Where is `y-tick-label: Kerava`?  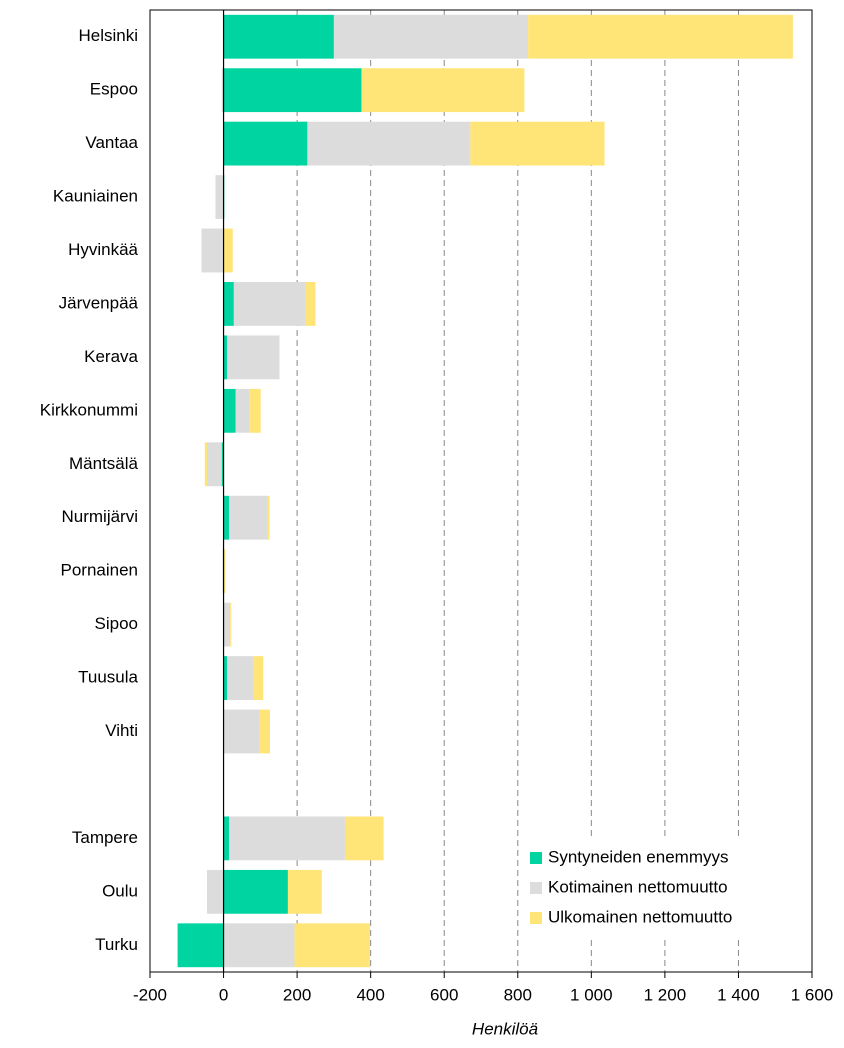
y-tick-label: Kerava is located at coordinates (111, 356).